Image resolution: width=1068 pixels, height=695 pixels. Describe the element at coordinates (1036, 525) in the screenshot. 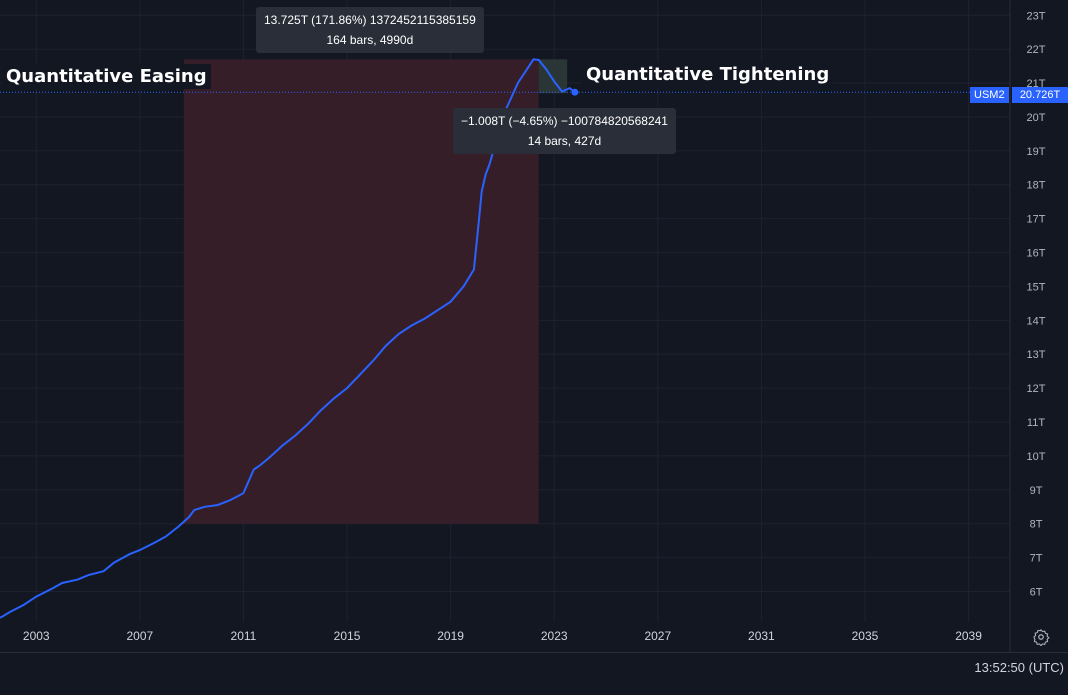

I see `y-tick-label: 8T` at that location.